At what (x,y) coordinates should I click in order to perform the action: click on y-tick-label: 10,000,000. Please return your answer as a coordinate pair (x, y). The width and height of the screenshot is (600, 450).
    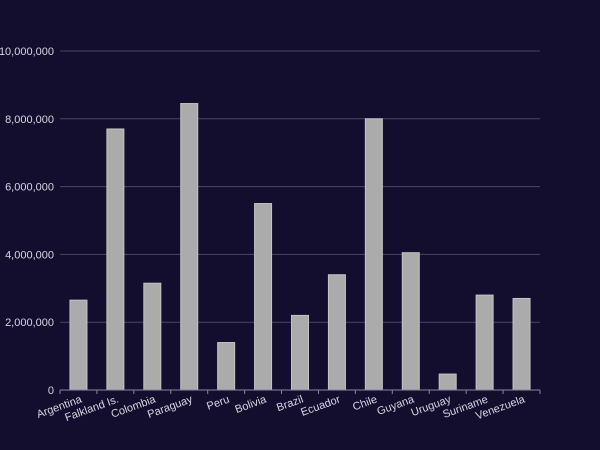
    Looking at the image, I should click on (27, 52).